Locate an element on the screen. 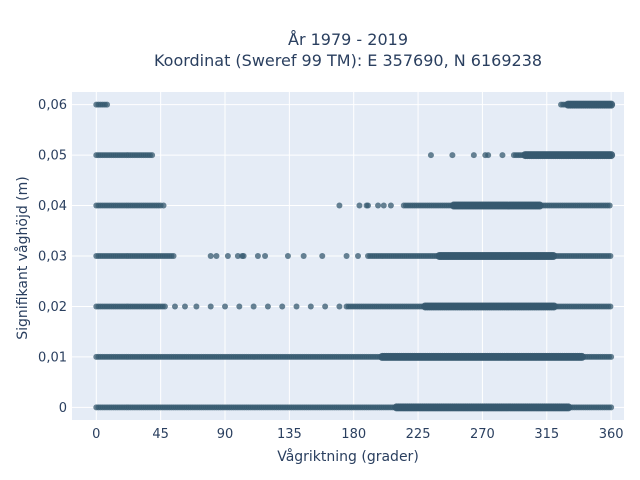 This screenshot has width=640, height=480. y-axis-label: Signifikant våghöjd (m) is located at coordinates (22, 257).